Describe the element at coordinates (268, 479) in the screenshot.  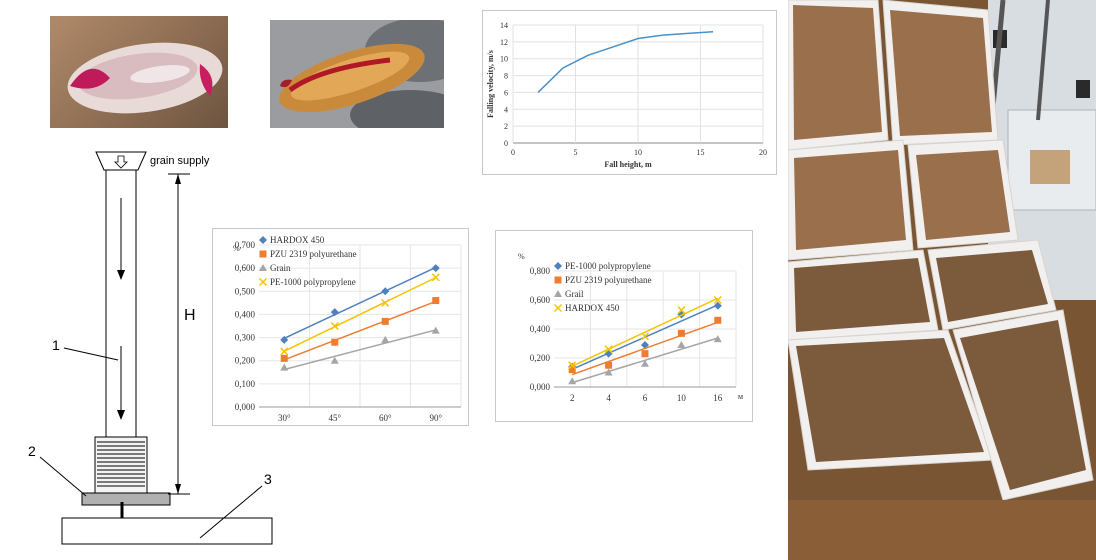
I see `part-label-3: 3` at that location.